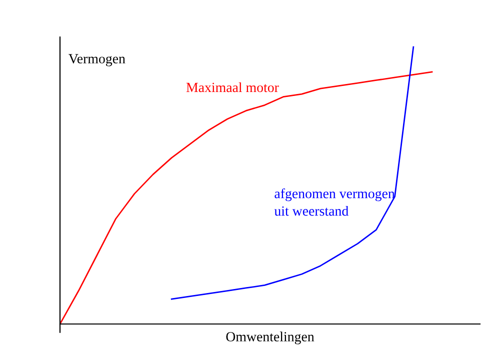  I want to click on x-axis-title: Omwentelingen, so click(270, 338).